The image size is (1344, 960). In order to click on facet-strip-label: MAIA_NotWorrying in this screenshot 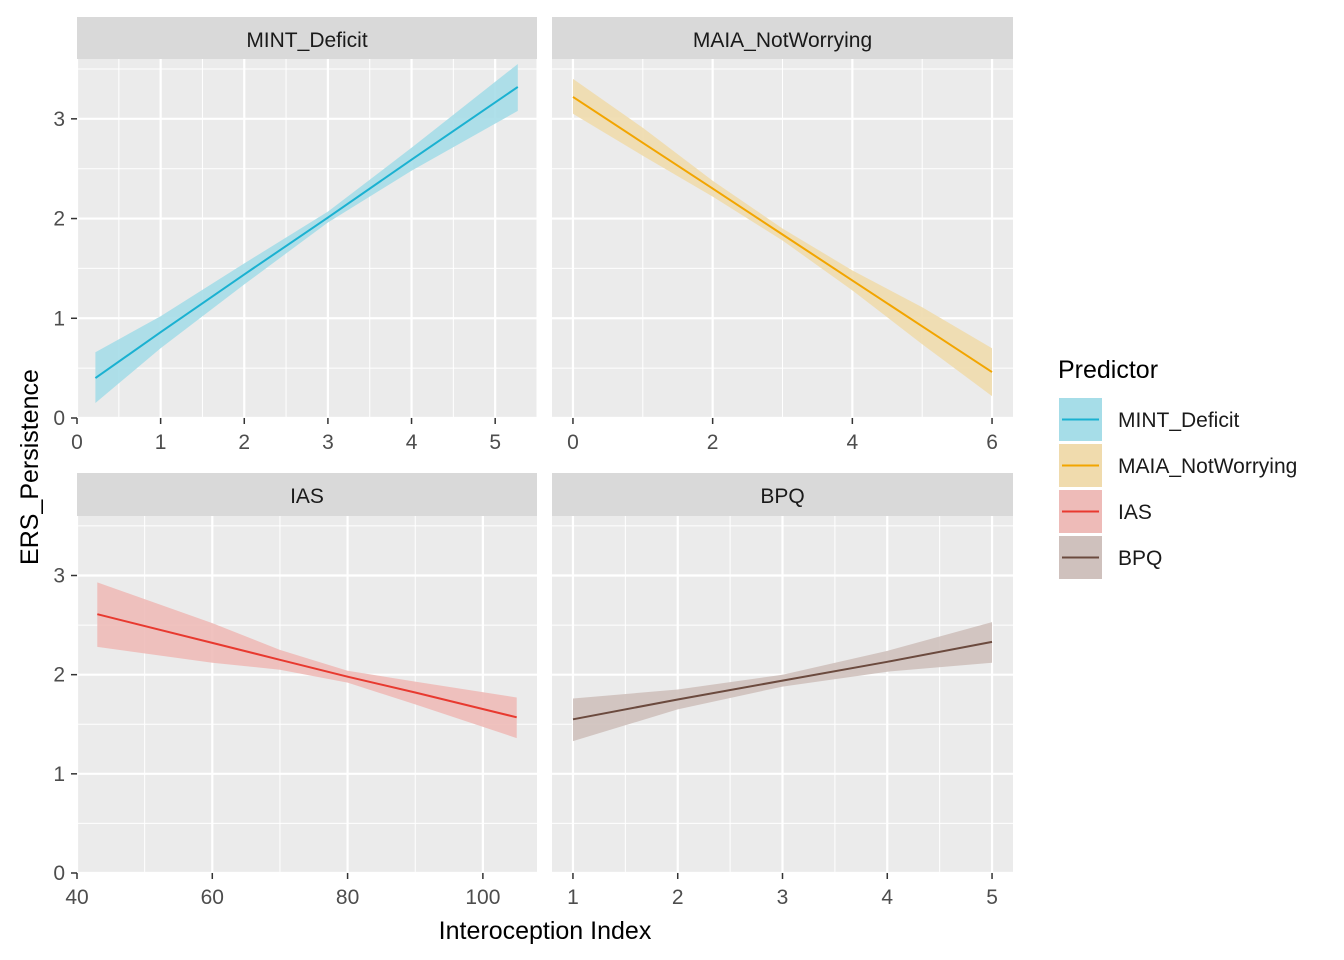, I will do `click(782, 40)`.